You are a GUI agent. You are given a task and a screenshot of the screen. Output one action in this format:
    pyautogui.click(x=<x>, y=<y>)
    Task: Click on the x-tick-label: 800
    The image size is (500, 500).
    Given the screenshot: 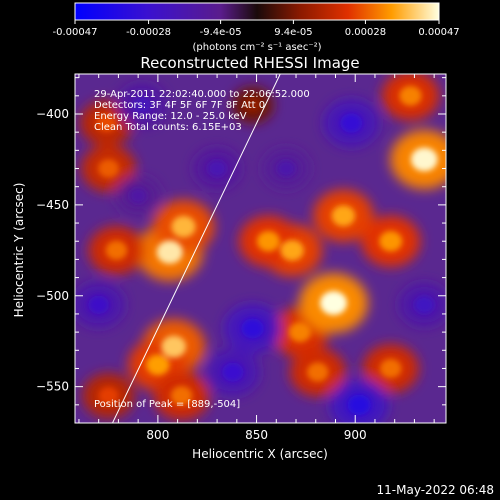 What is the action you would take?
    pyautogui.click(x=157, y=435)
    